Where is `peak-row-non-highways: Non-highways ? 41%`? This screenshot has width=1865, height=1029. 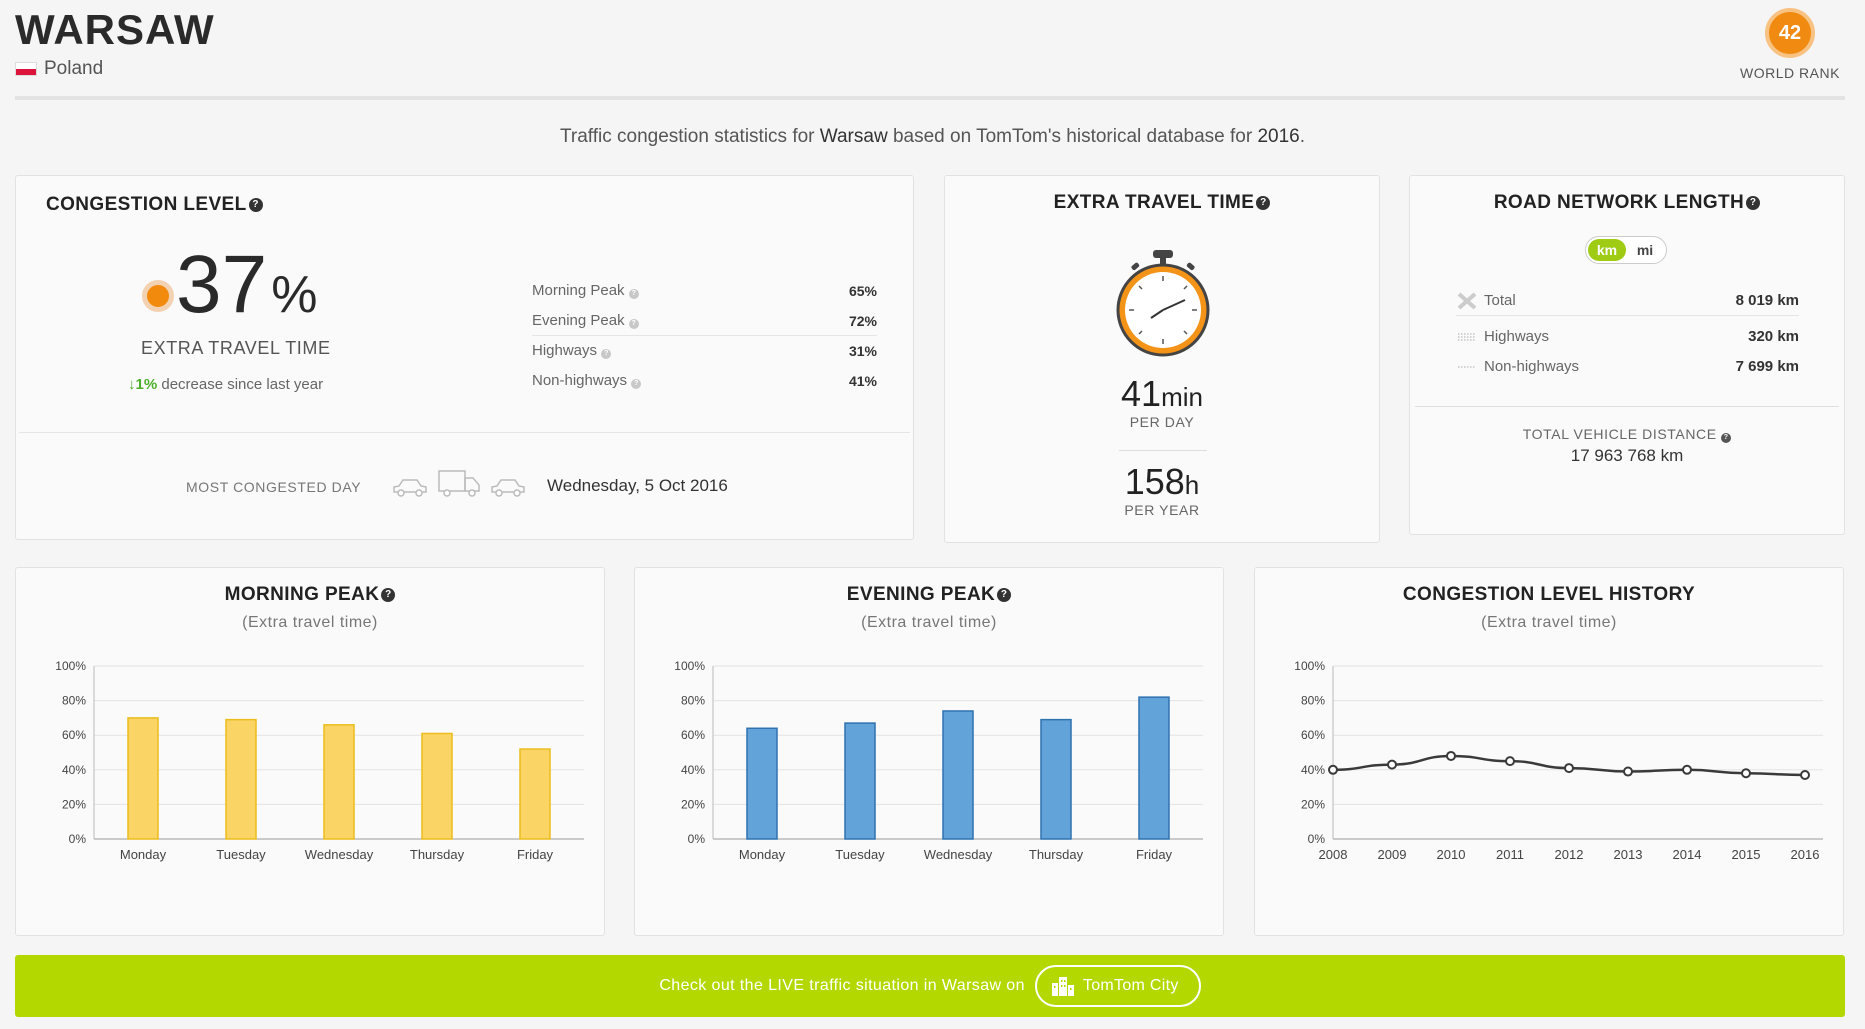 peak-row-non-highways: Non-highways ? 41% is located at coordinates (704, 381).